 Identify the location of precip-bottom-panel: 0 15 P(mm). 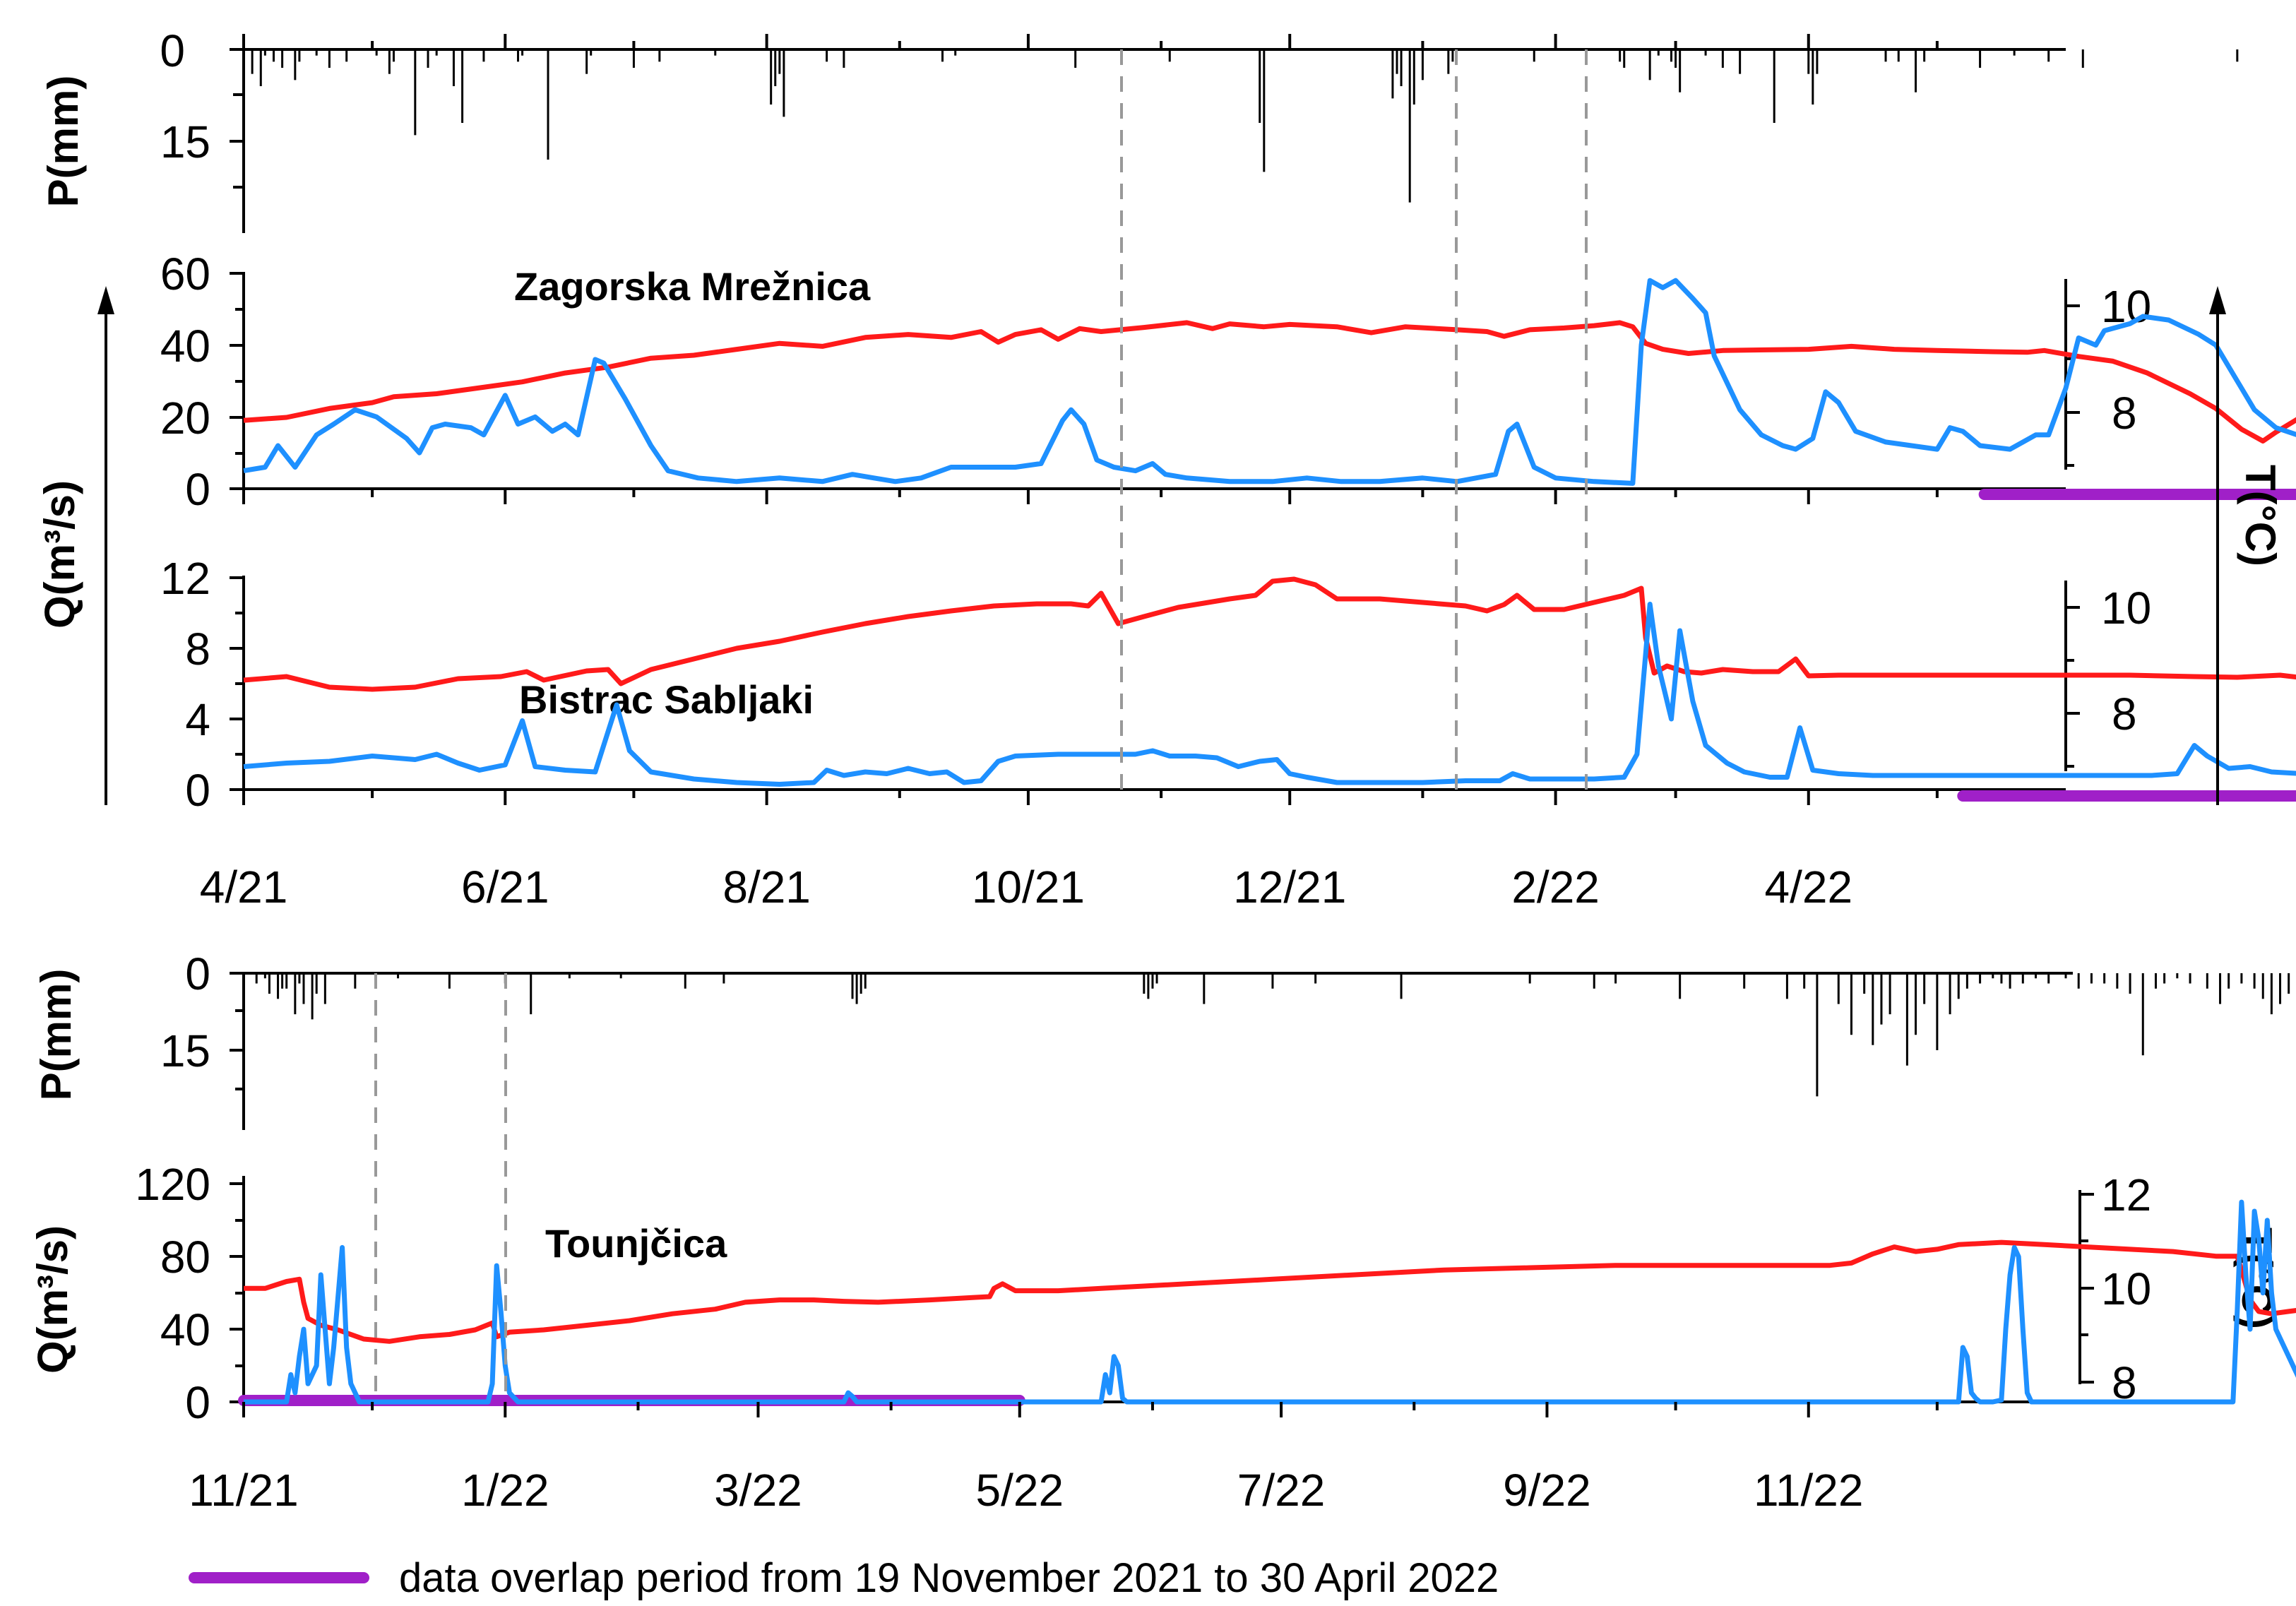
(1161, 1039).